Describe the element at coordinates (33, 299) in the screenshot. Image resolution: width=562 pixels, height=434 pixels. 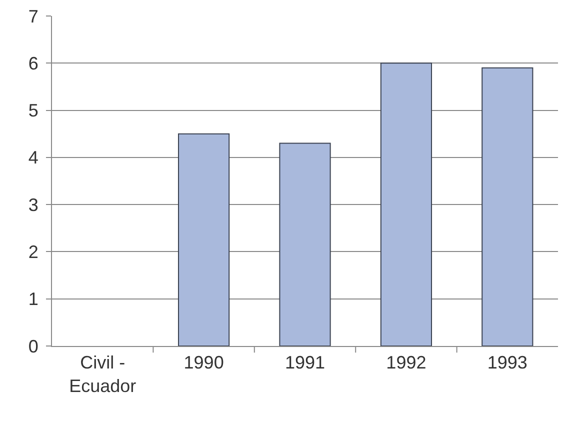
I see `y-tick-label: 1` at that location.